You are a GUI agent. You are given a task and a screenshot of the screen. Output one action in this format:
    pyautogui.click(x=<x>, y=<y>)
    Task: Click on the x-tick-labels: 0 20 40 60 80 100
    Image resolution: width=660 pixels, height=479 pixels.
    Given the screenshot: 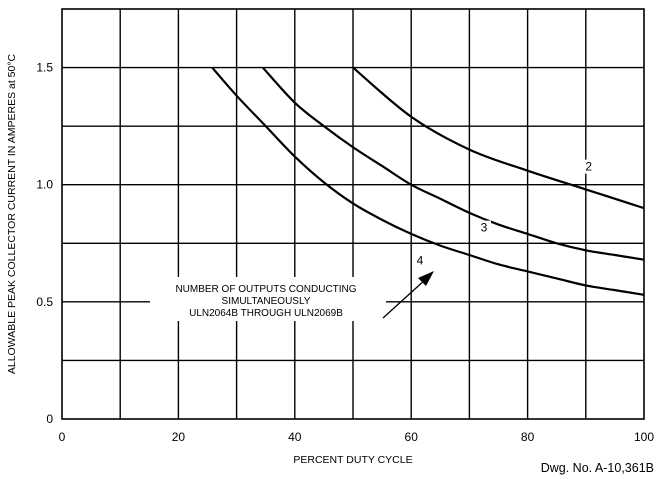 What is the action you would take?
    pyautogui.click(x=357, y=437)
    